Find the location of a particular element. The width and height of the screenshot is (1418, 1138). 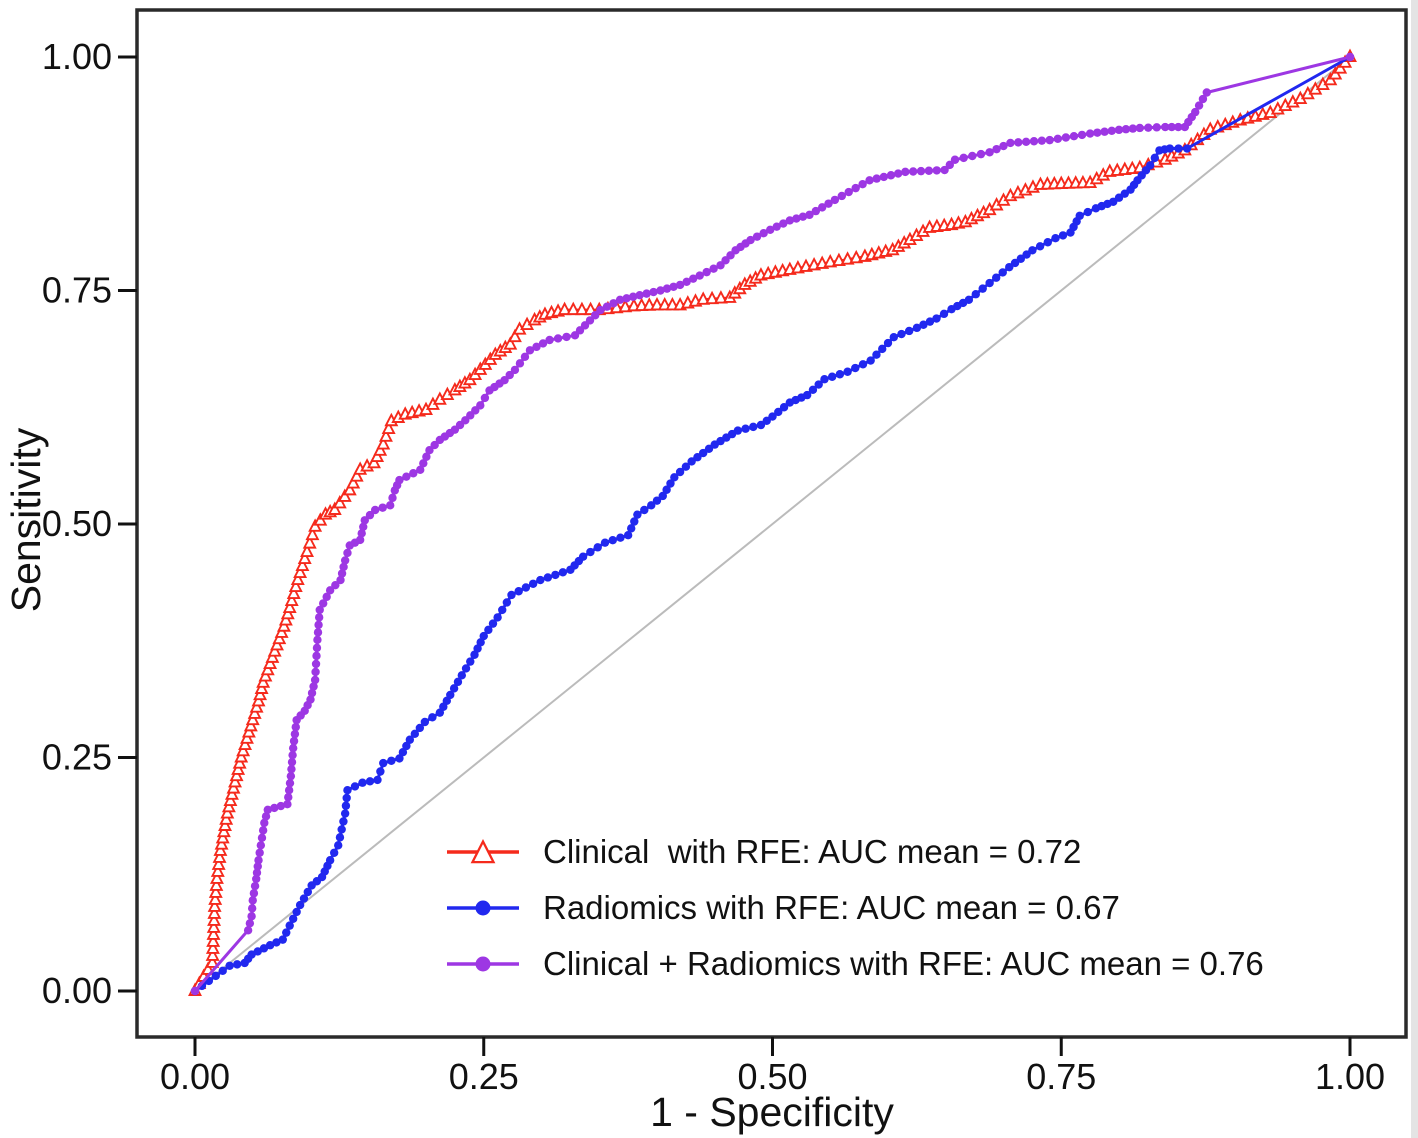

y-axis-tick-label: 0.00 is located at coordinates (77, 990).